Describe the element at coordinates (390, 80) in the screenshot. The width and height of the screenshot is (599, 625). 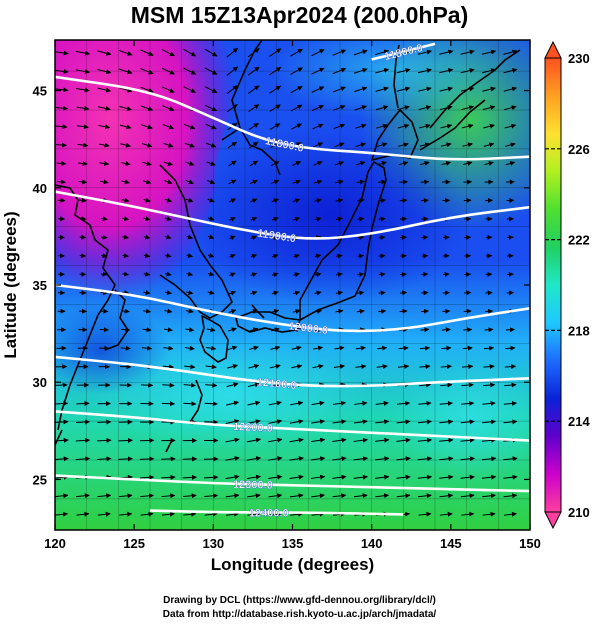
I see `cyan-area-n` at that location.